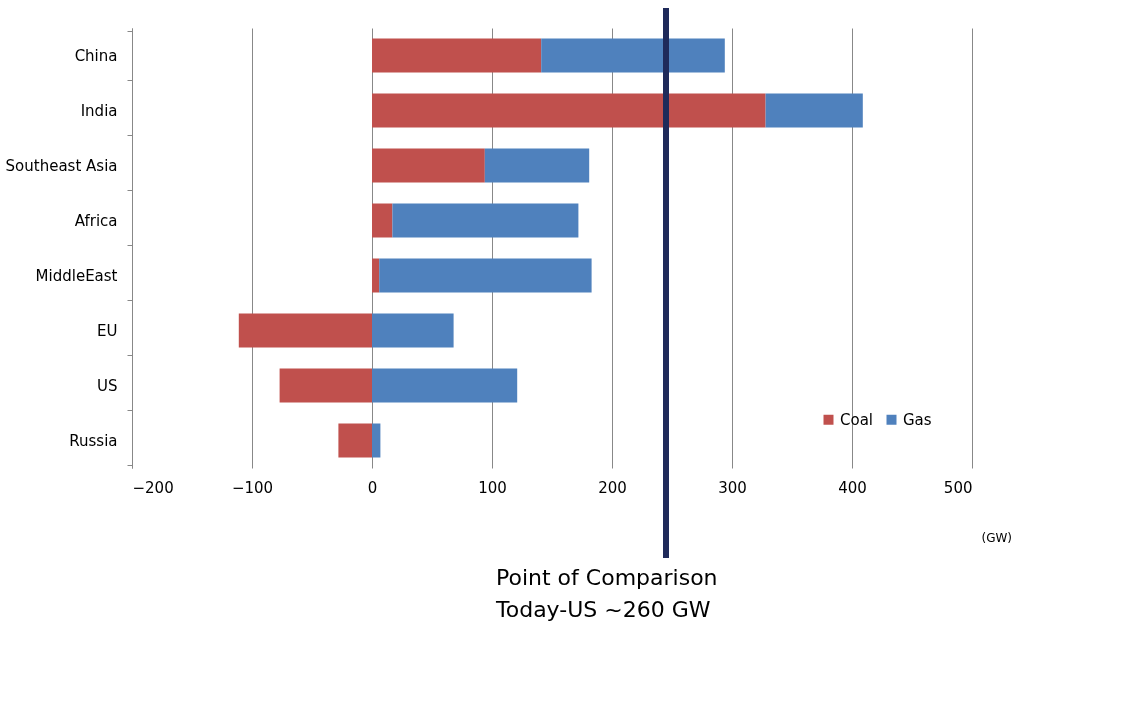 This screenshot has width=1147, height=716. Describe the element at coordinates (61, 166) in the screenshot. I see `y-tick-label: Southeast Asia` at that location.